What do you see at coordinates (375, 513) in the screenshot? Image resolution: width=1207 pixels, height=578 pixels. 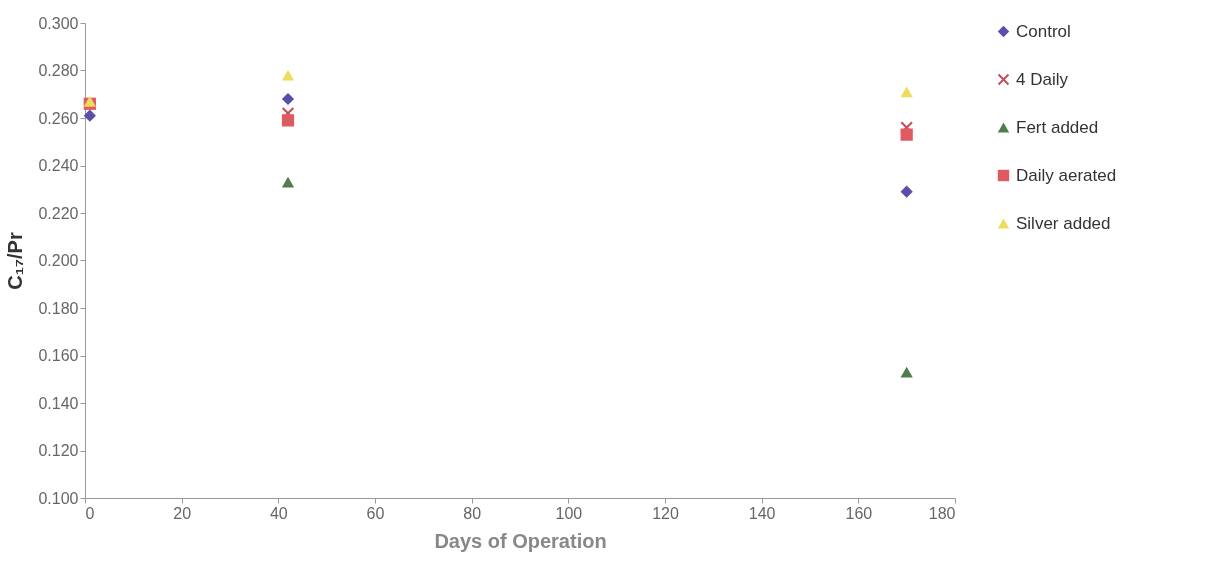 I see `x-tick-label: 60` at bounding box center [375, 513].